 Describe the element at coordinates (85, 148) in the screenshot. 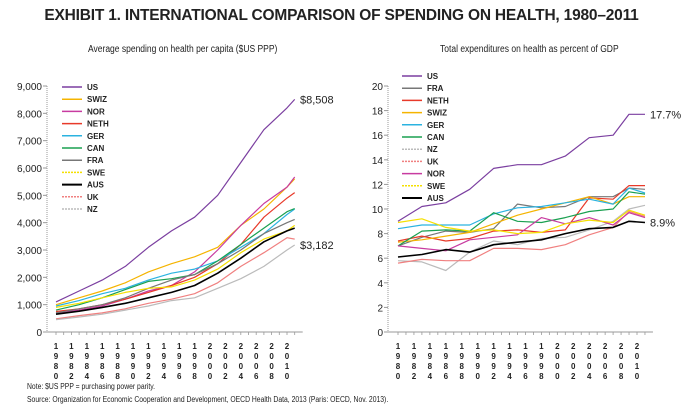

I see `legend: US SWIZ NOR NETH GER CAN FRA SWE AUS UK NZ` at that location.